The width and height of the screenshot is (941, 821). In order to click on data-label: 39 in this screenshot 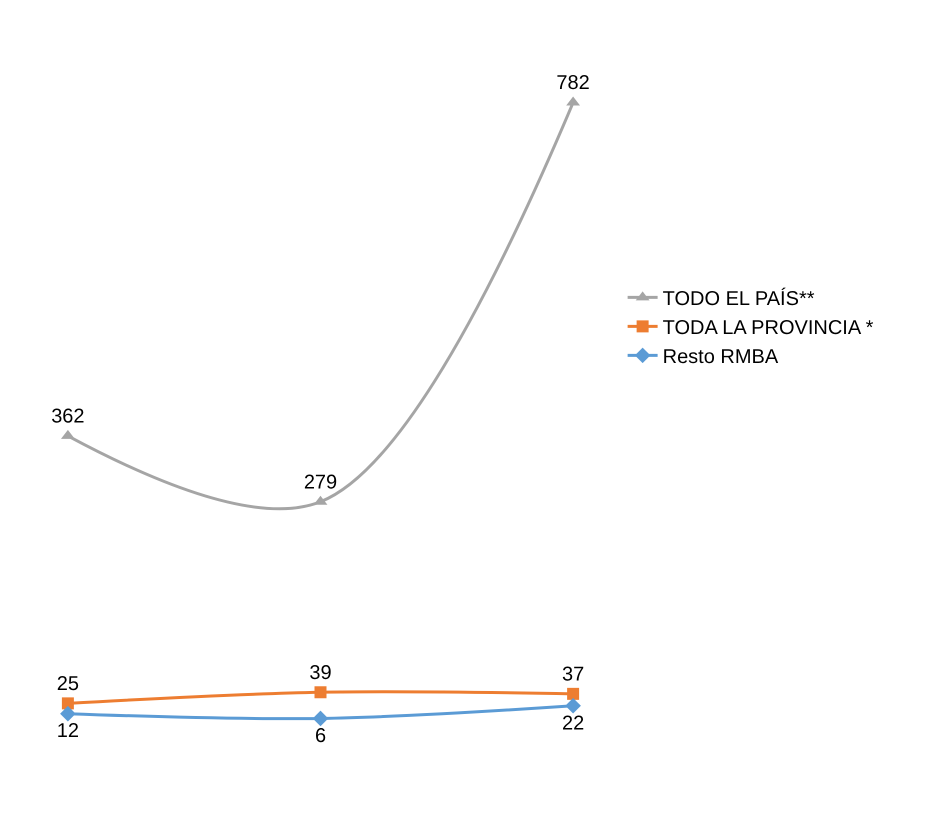, I will do `click(320, 673)`.